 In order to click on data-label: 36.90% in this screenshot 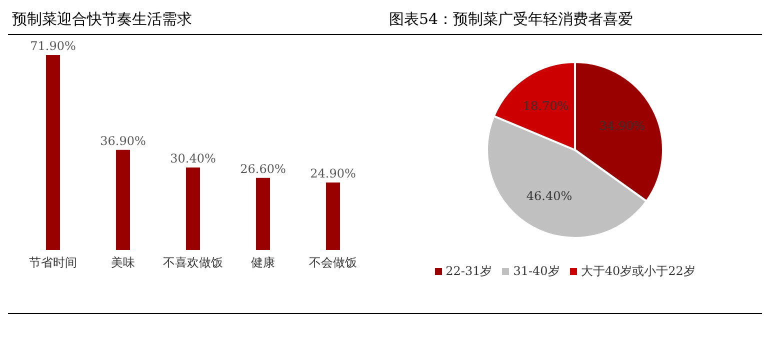, I will do `click(123, 141)`.